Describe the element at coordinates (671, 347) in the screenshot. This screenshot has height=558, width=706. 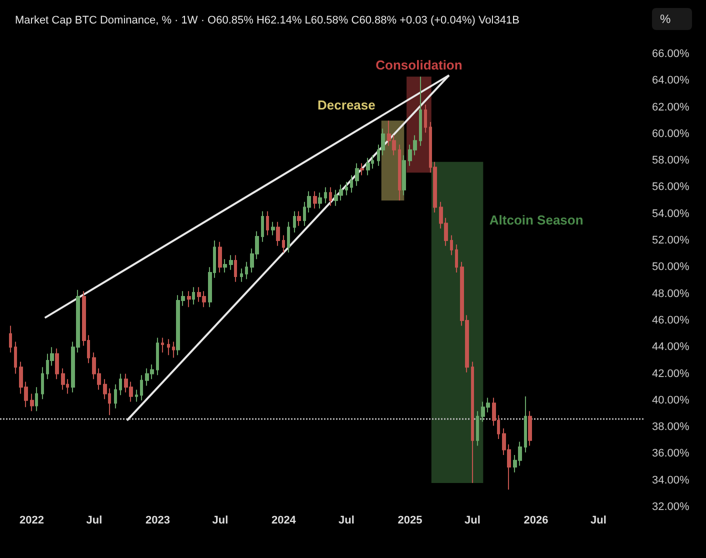
I see `y-tick-label: 44.00%` at that location.